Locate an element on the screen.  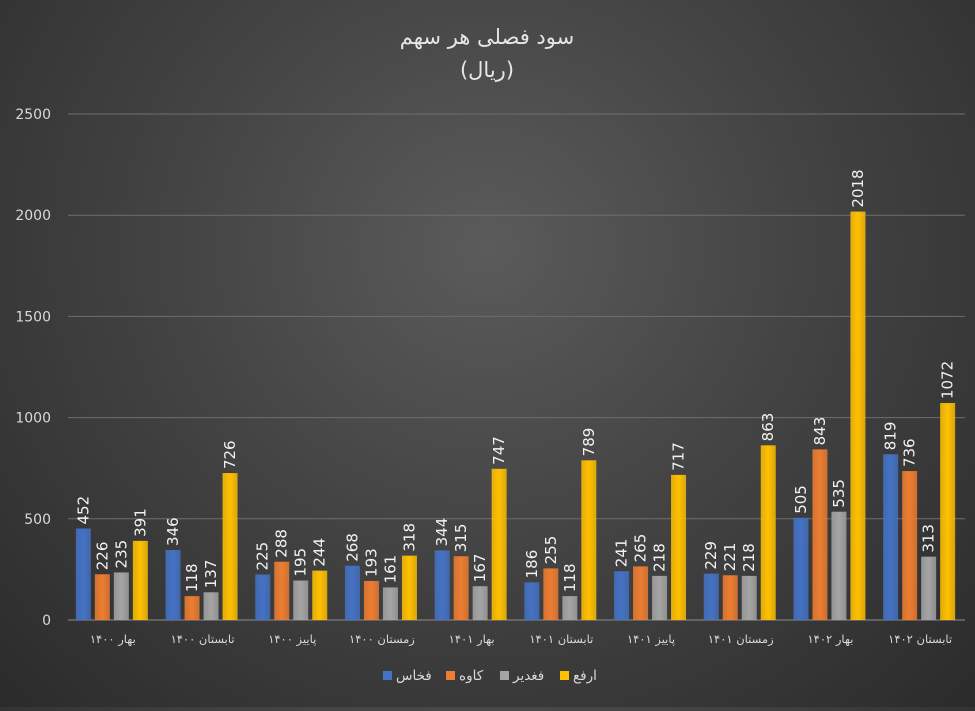
x-tick-label: تابستان ۱۴۰۰ is located at coordinates (203, 639).